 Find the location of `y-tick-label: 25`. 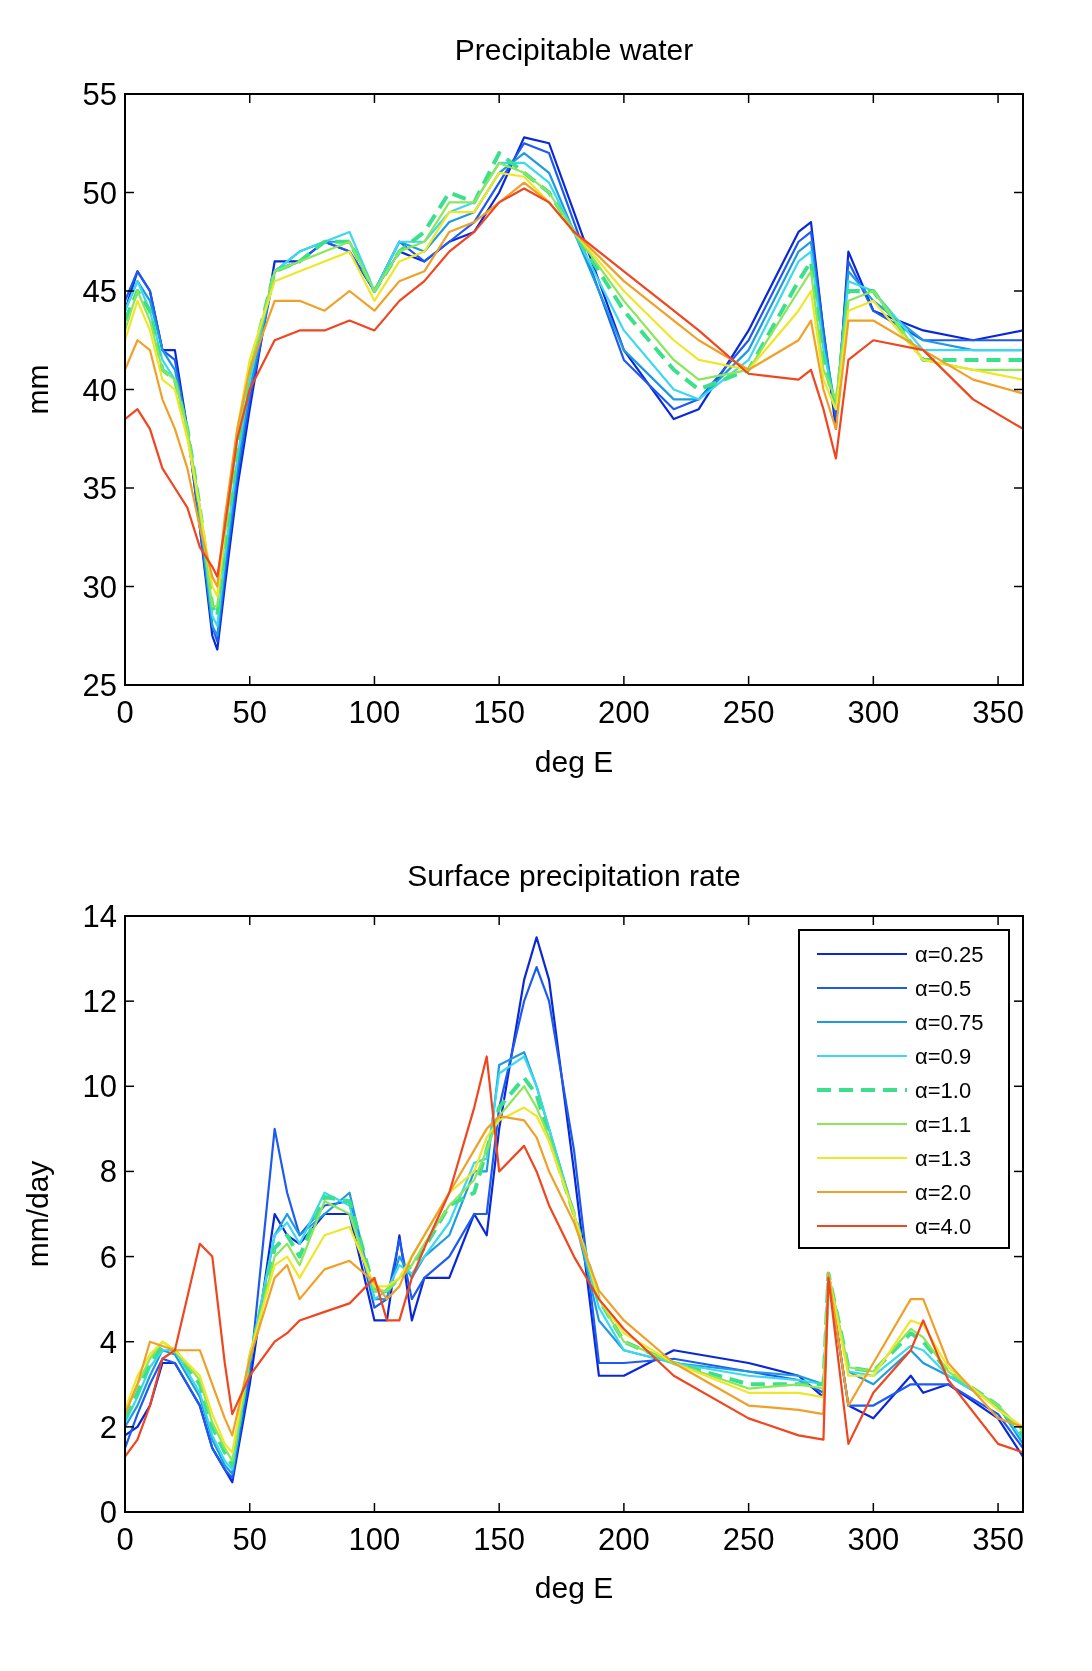

y-tick-label: 25 is located at coordinates (99, 685).